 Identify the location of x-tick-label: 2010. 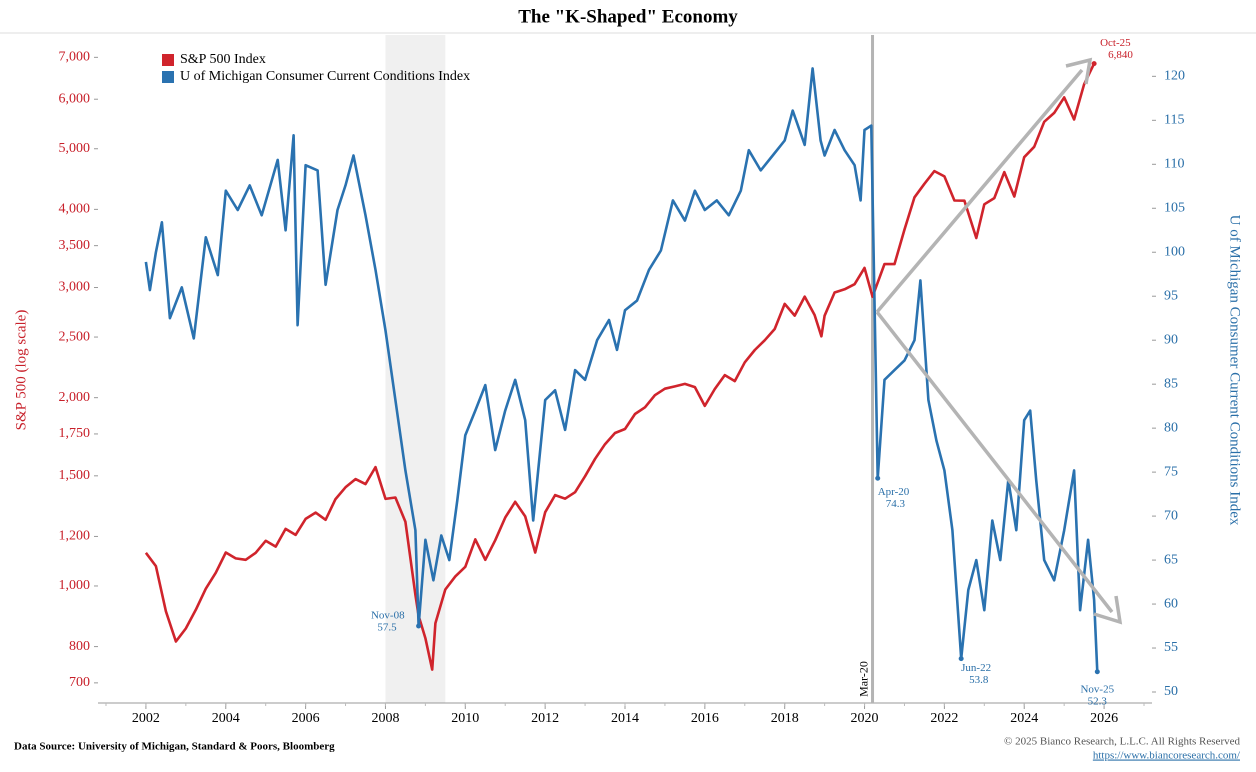
(465, 718).